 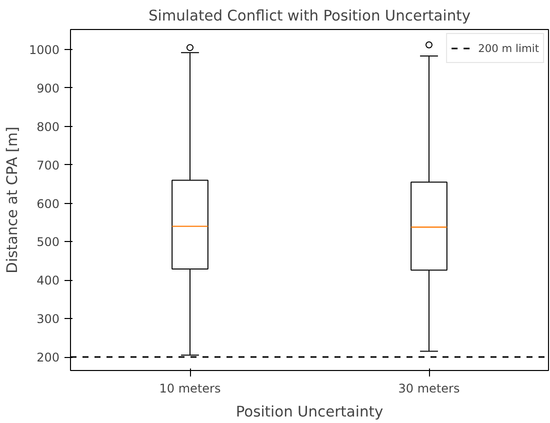 I want to click on y-tick-label: 300, so click(x=48, y=319).